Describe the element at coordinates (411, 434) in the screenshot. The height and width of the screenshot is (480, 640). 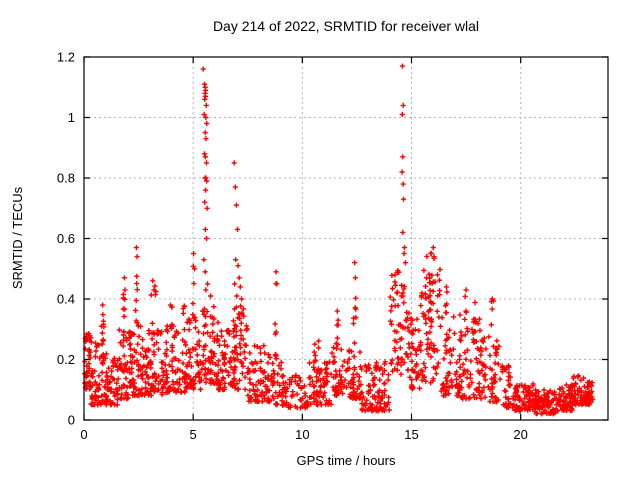
I see `x-tick-label: 15` at that location.